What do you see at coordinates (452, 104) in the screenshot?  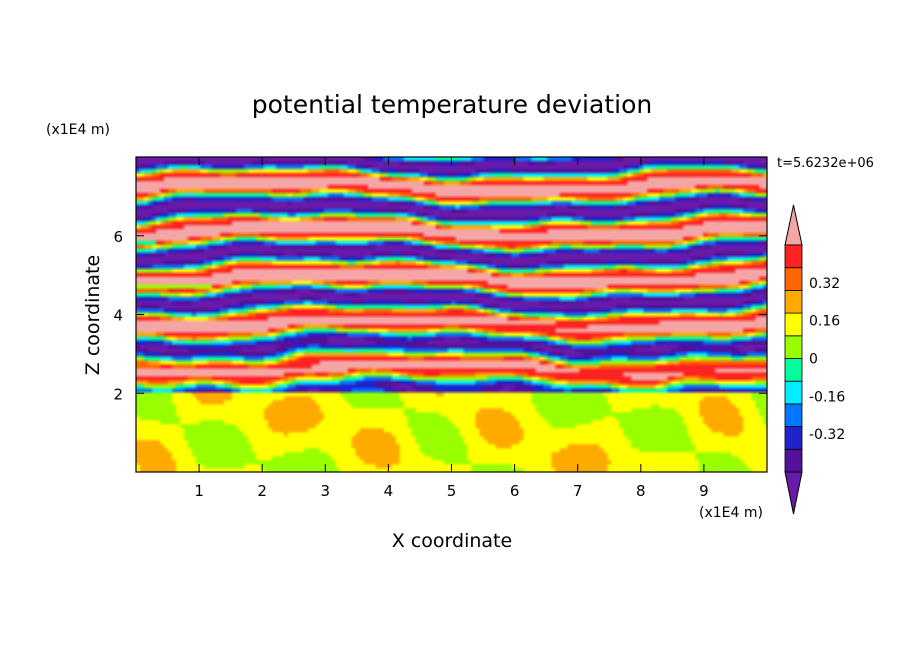 I see `chart-title: potential temperature deviation` at bounding box center [452, 104].